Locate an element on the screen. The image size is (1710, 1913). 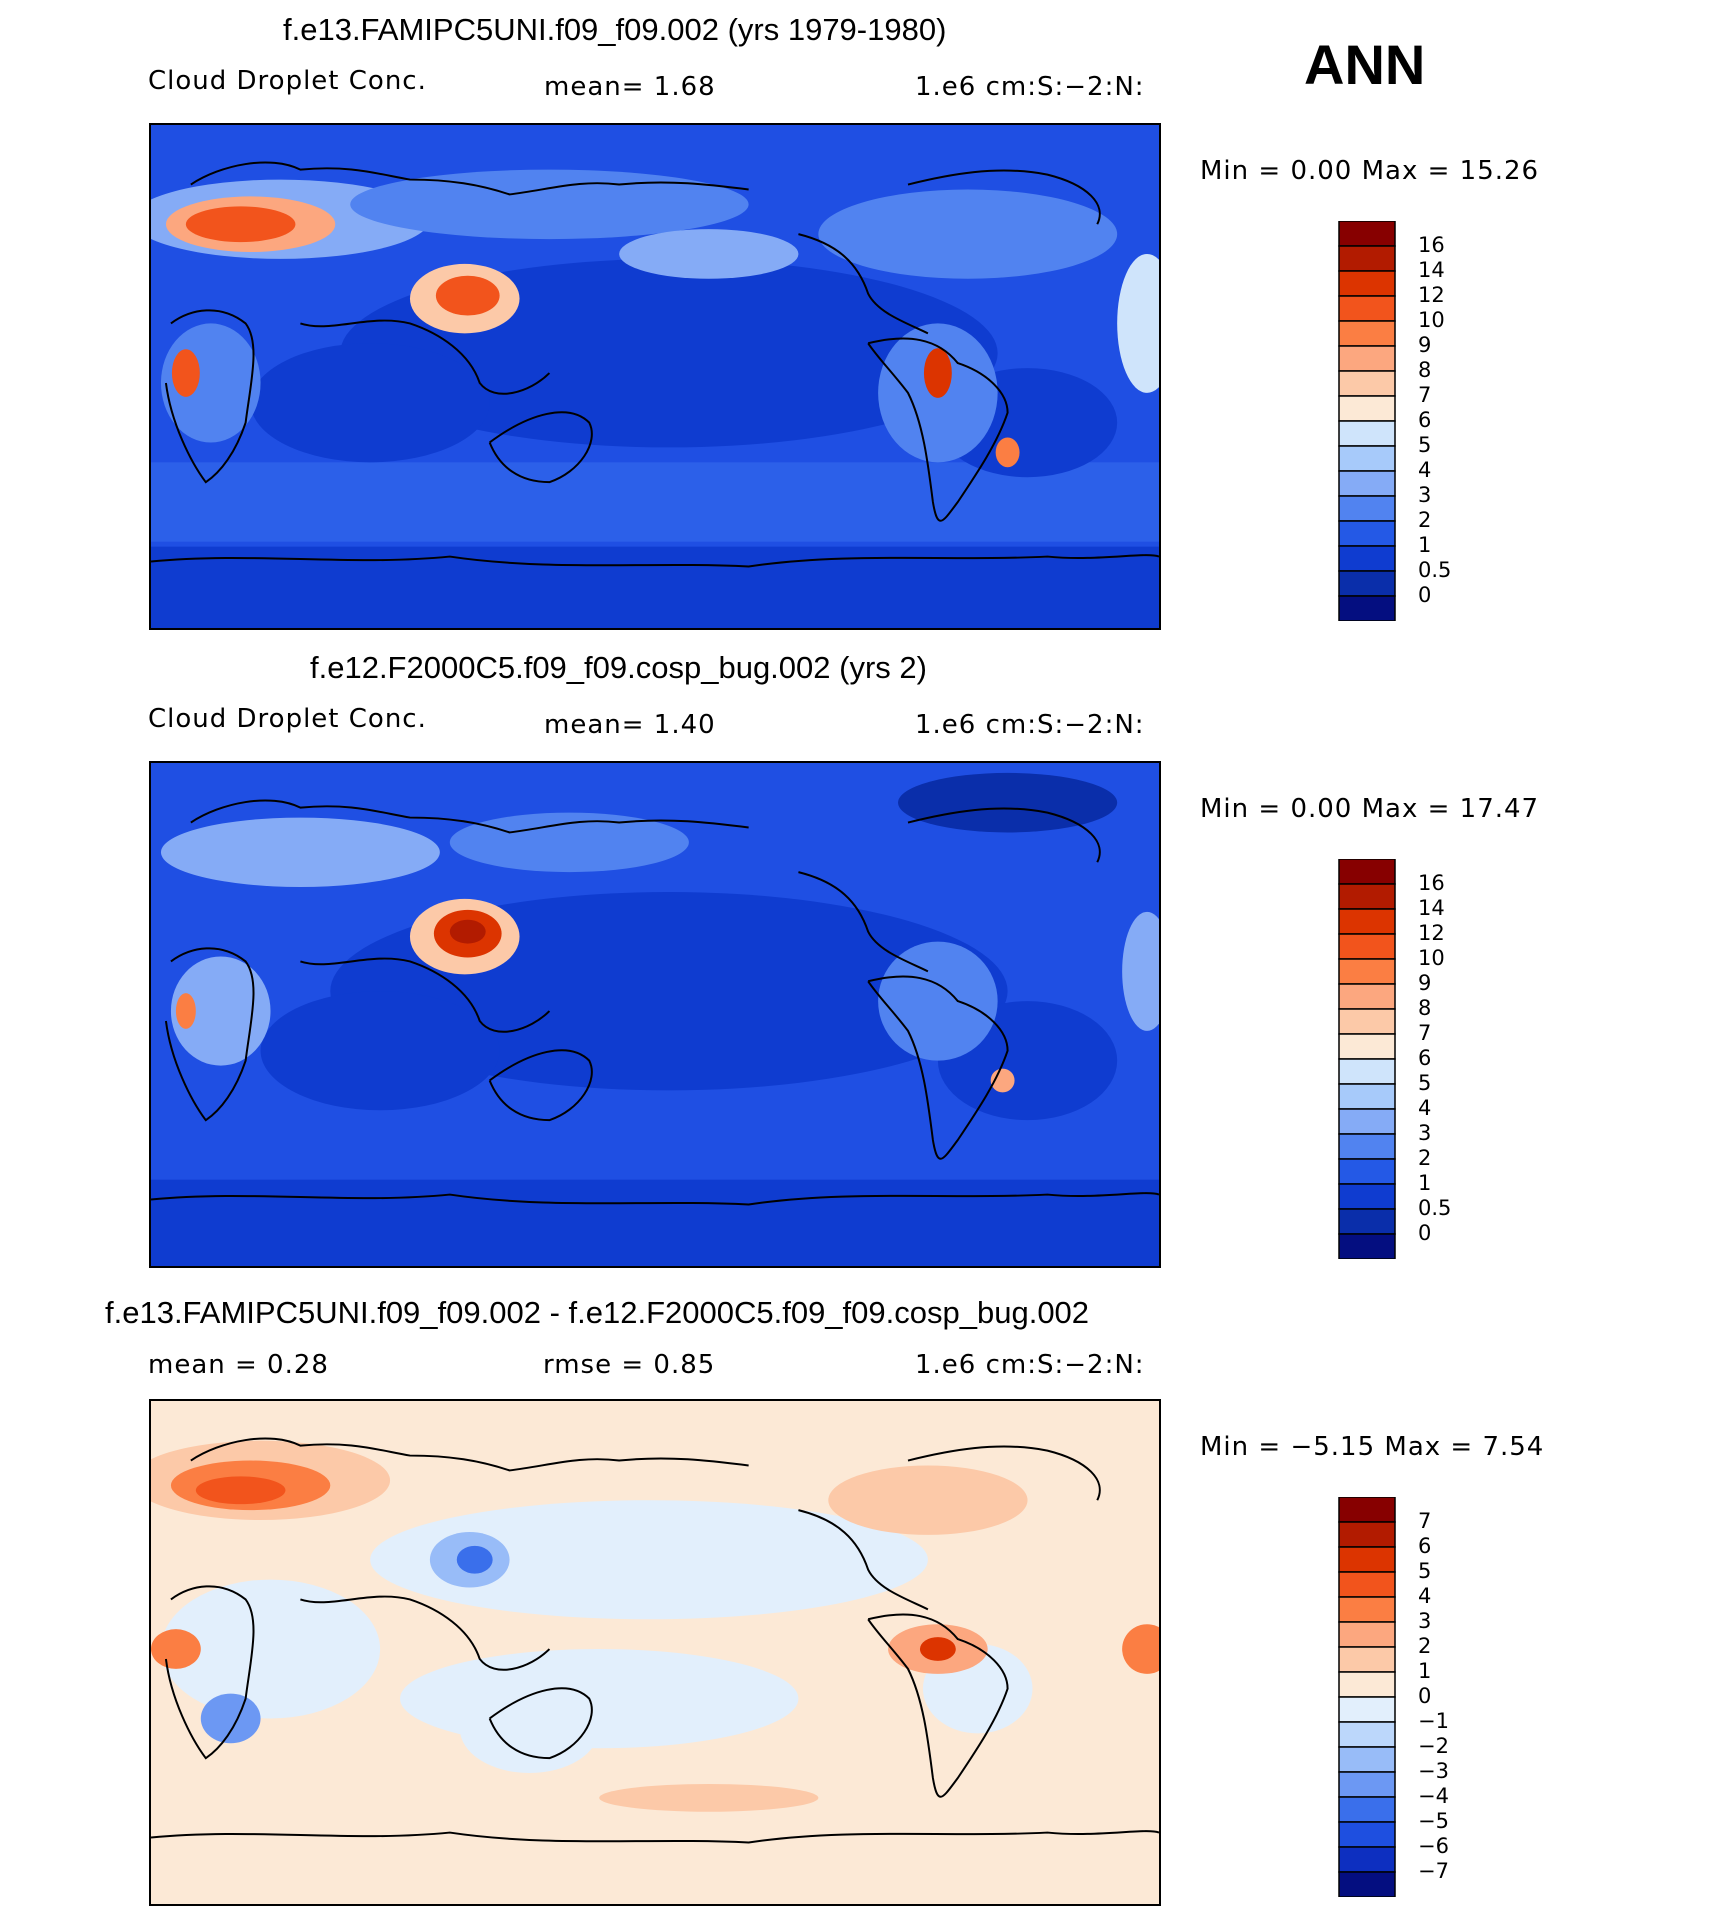
colorbar-tick-label: 16 is located at coordinates (1431, 245).